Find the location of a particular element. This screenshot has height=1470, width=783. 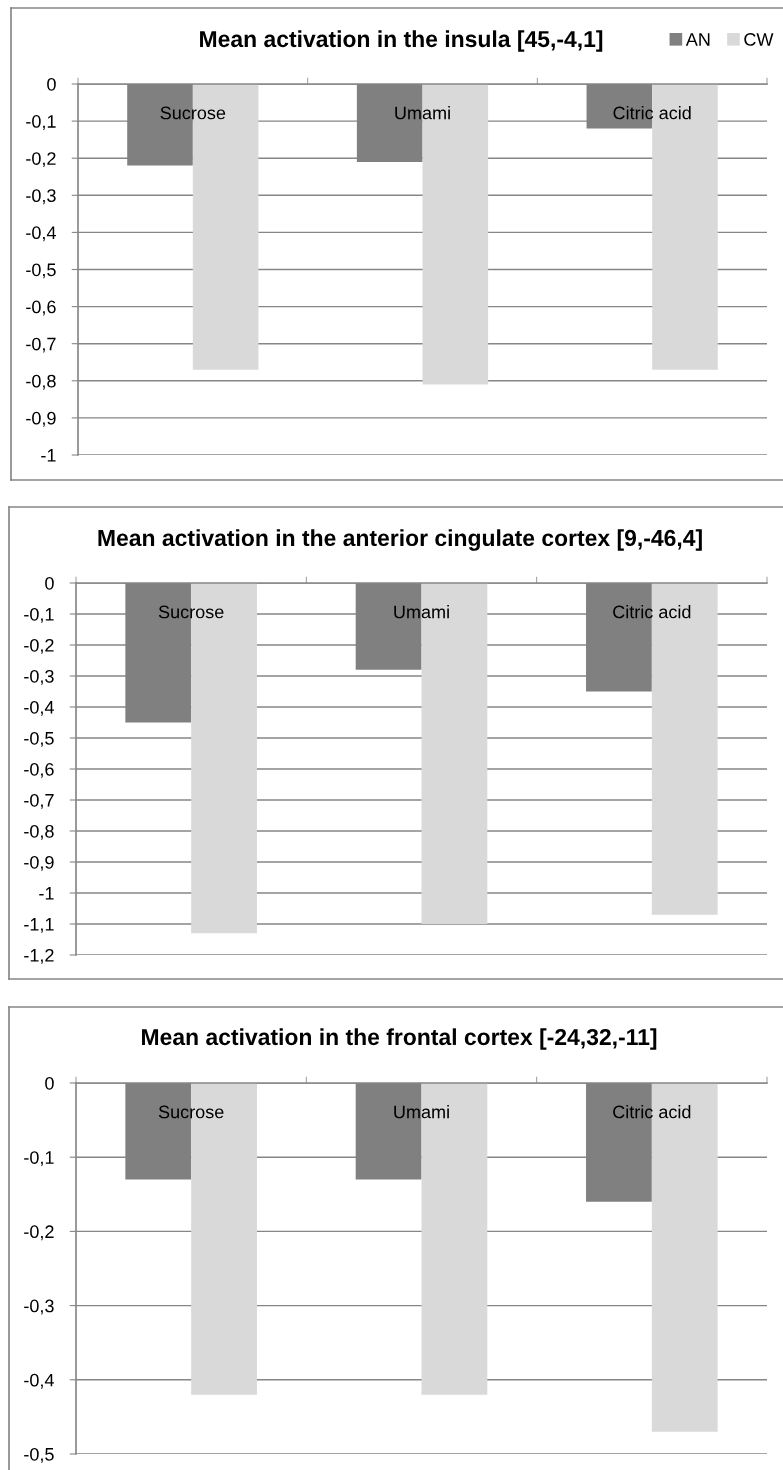

chart-title: Mean activation in the anterior cingulate cortex [9,-46,4] is located at coordinates (400, 540).